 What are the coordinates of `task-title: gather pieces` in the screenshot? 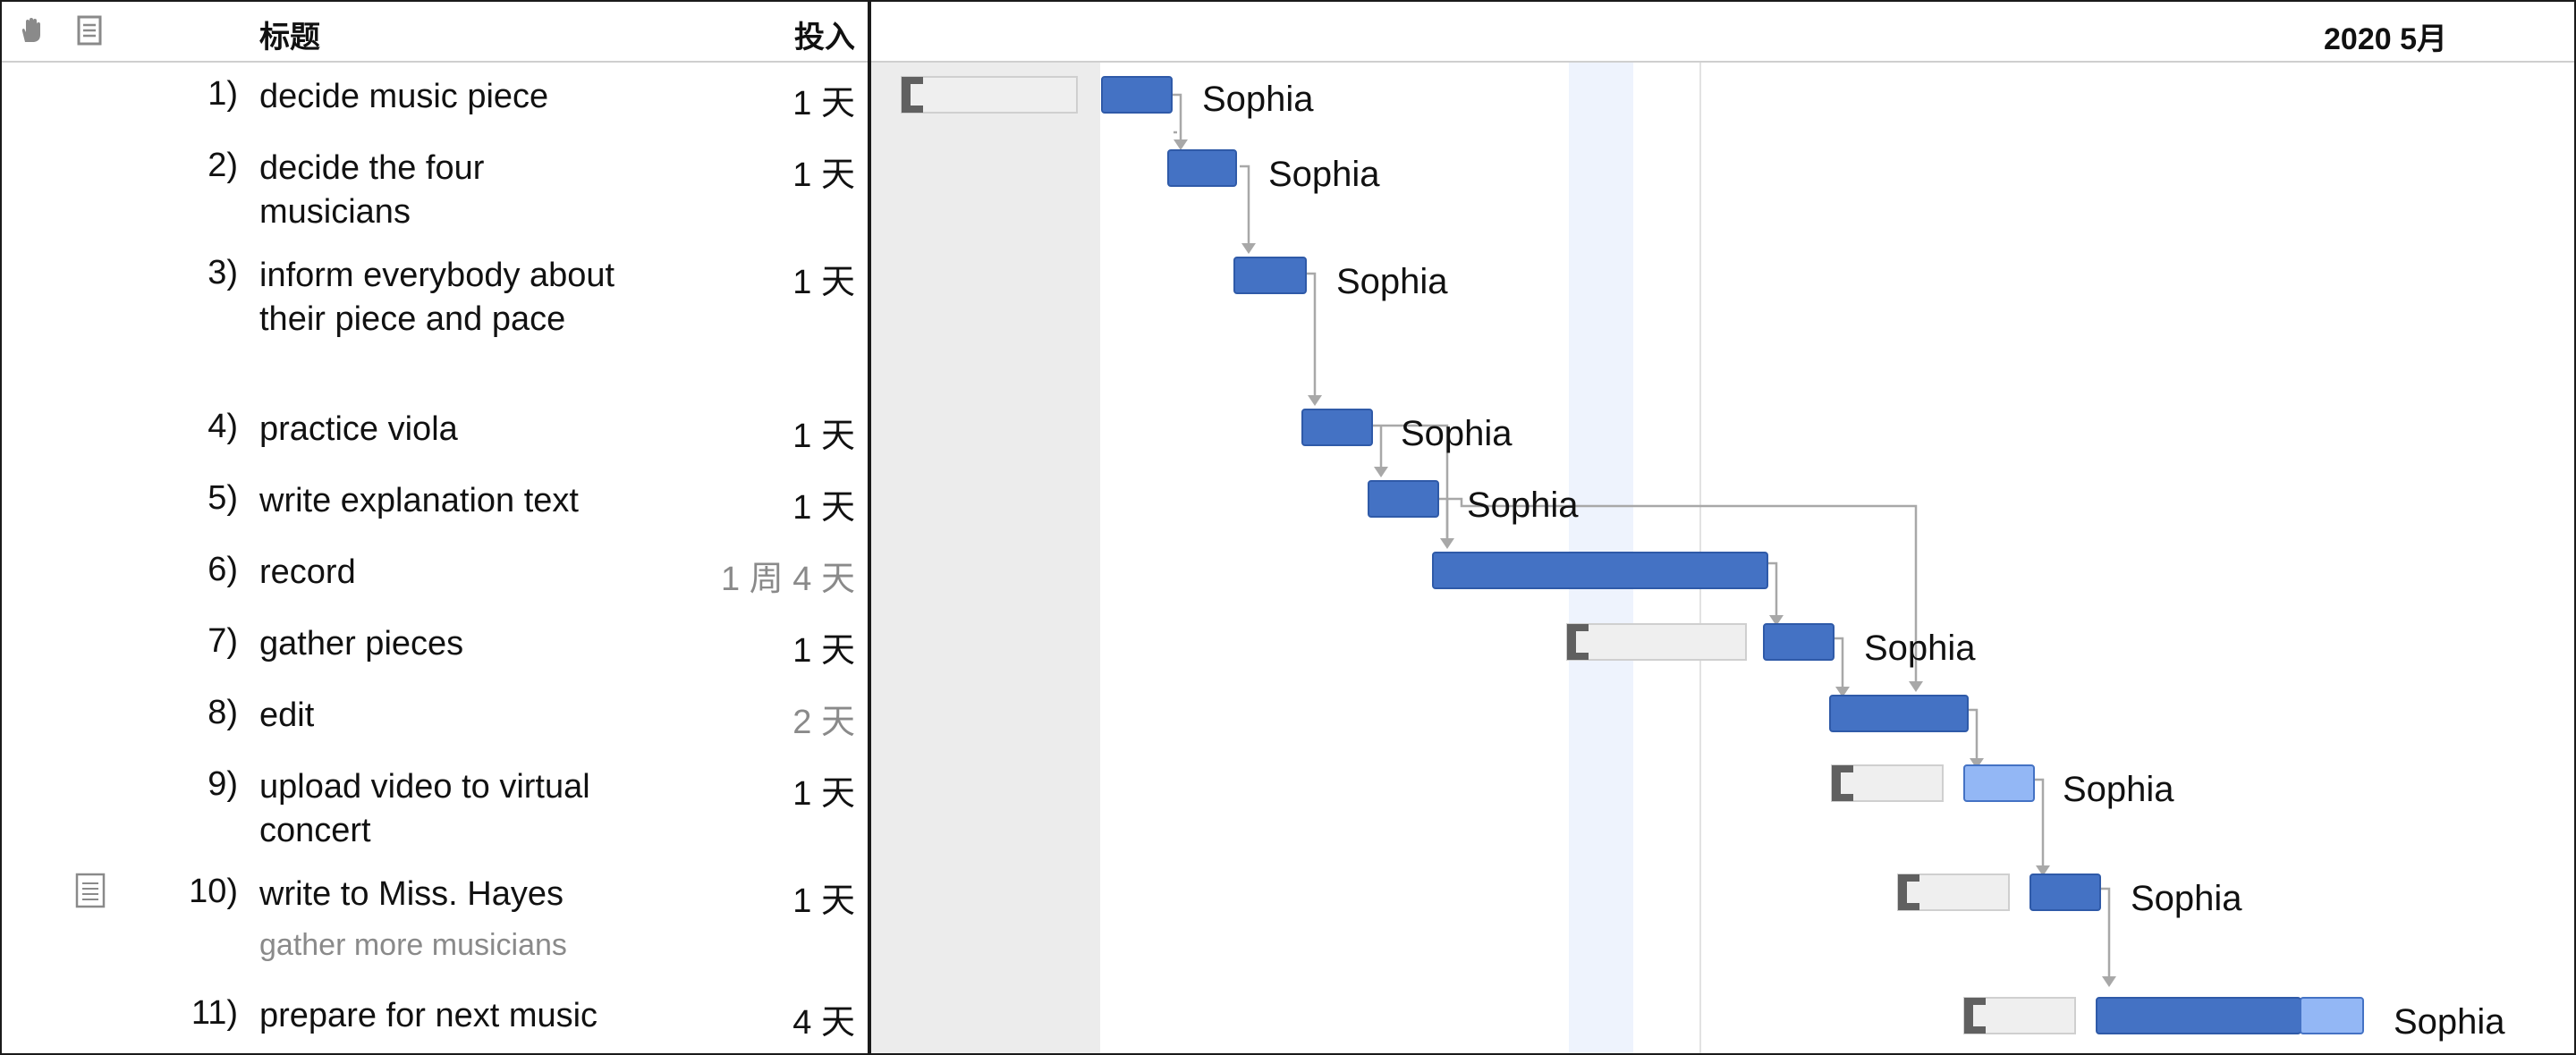 It's located at (361, 644).